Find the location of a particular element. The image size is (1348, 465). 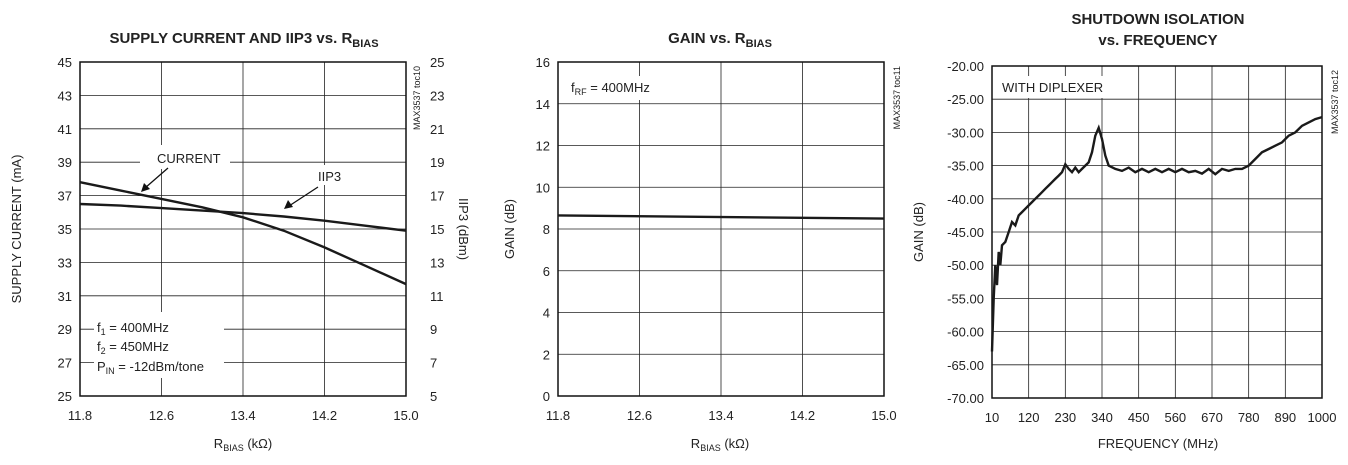

chart1-current-arrow-line is located at coordinates (156, 178).